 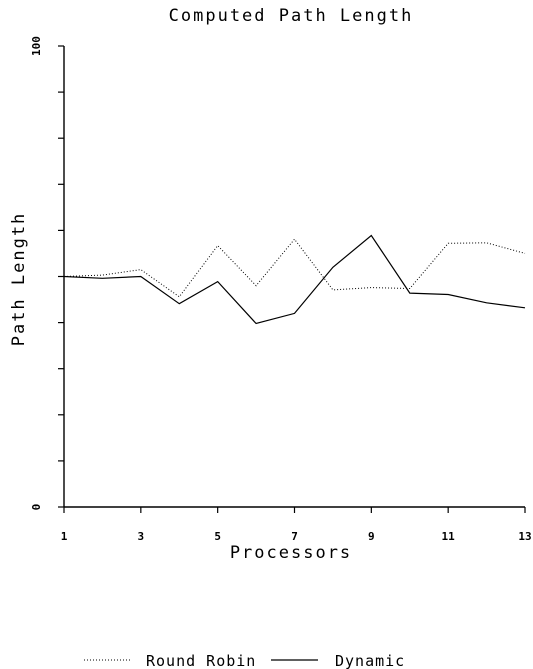 I want to click on legend: Round Robin Dynamic, so click(x=244, y=660).